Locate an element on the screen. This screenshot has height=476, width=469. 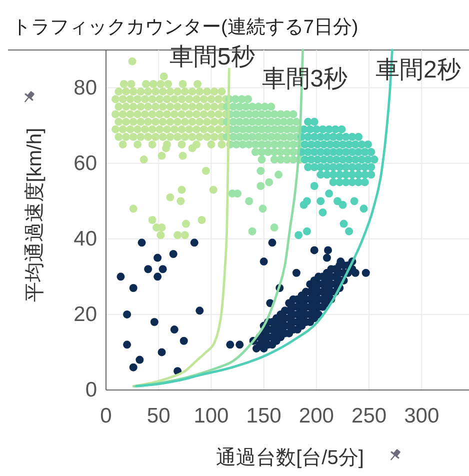
y-tick-label: 80 is located at coordinates (85, 88).